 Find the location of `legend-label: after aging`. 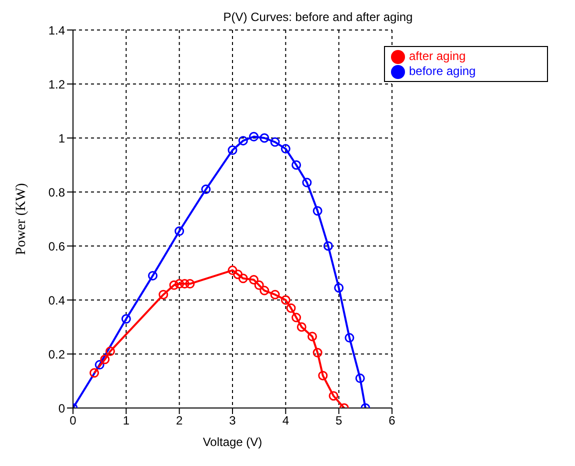

legend-label: after aging is located at coordinates (437, 56).